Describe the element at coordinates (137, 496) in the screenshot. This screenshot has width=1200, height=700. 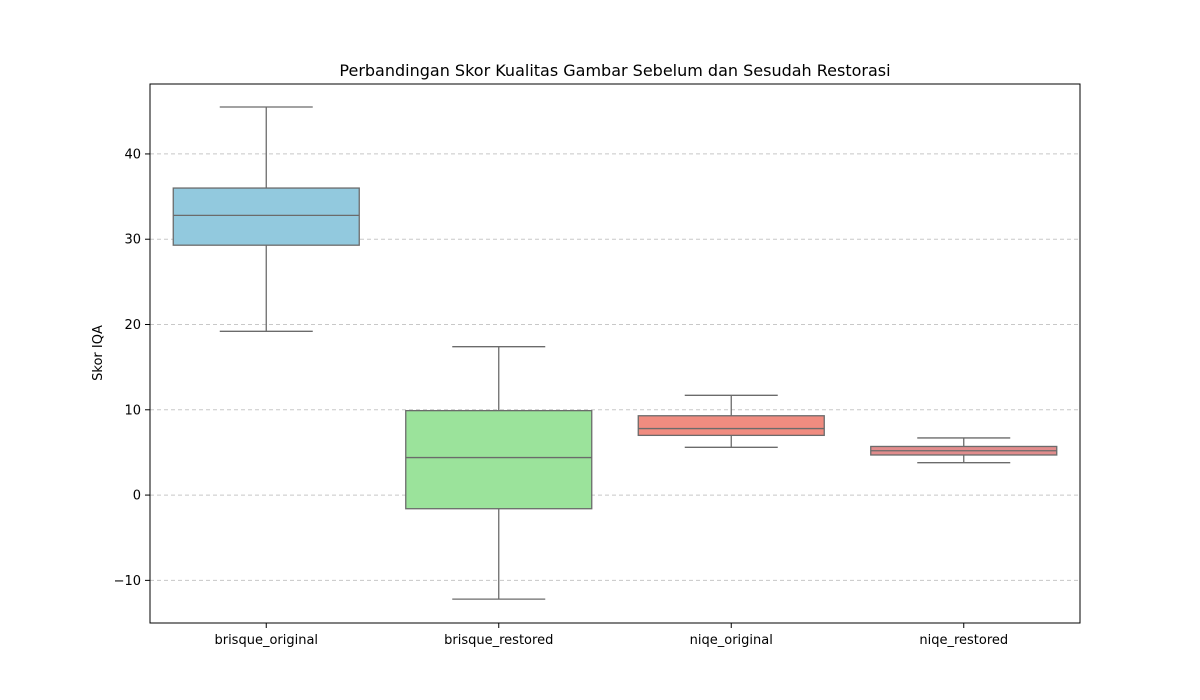
I see `y-tick-label: 0` at that location.